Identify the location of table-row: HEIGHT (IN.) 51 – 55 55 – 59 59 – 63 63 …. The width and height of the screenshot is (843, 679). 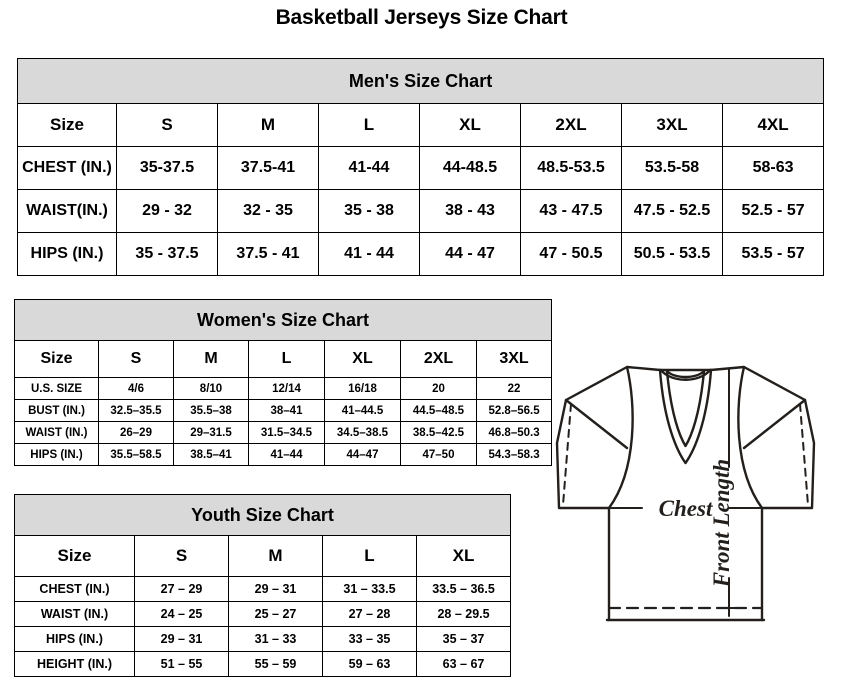
(263, 664).